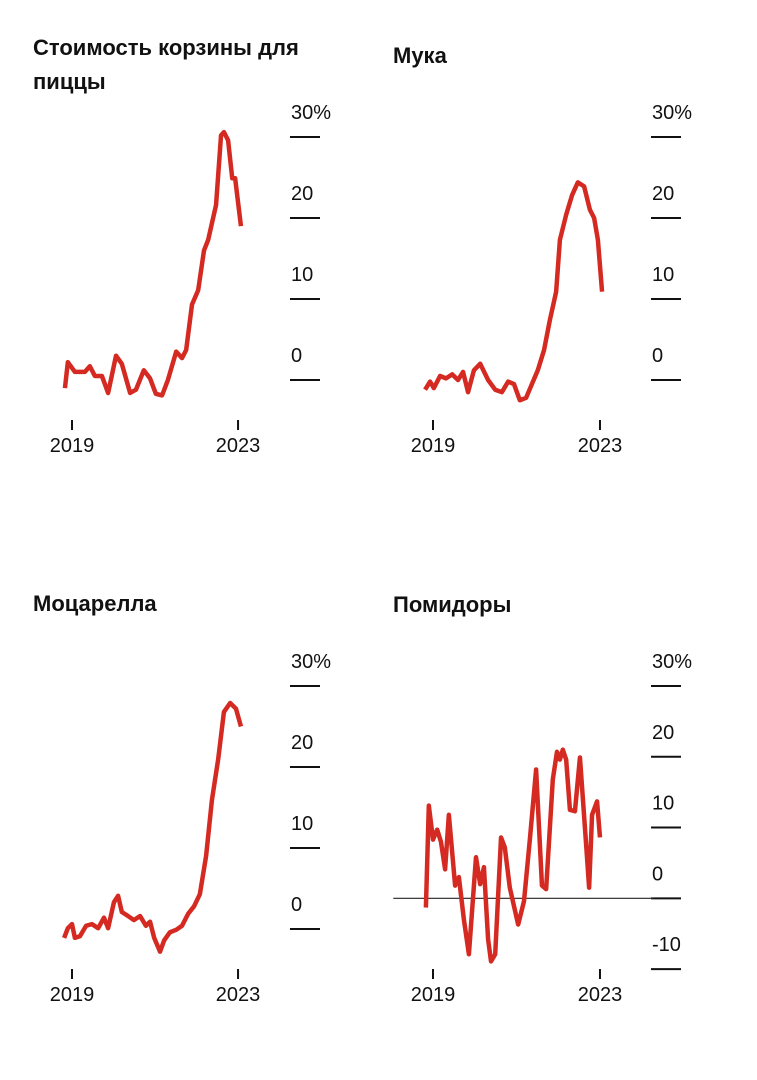 Image resolution: width=757 pixels, height=1080 pixels. Describe the element at coordinates (420, 55) in the screenshot. I see `chart-title: Мука` at that location.